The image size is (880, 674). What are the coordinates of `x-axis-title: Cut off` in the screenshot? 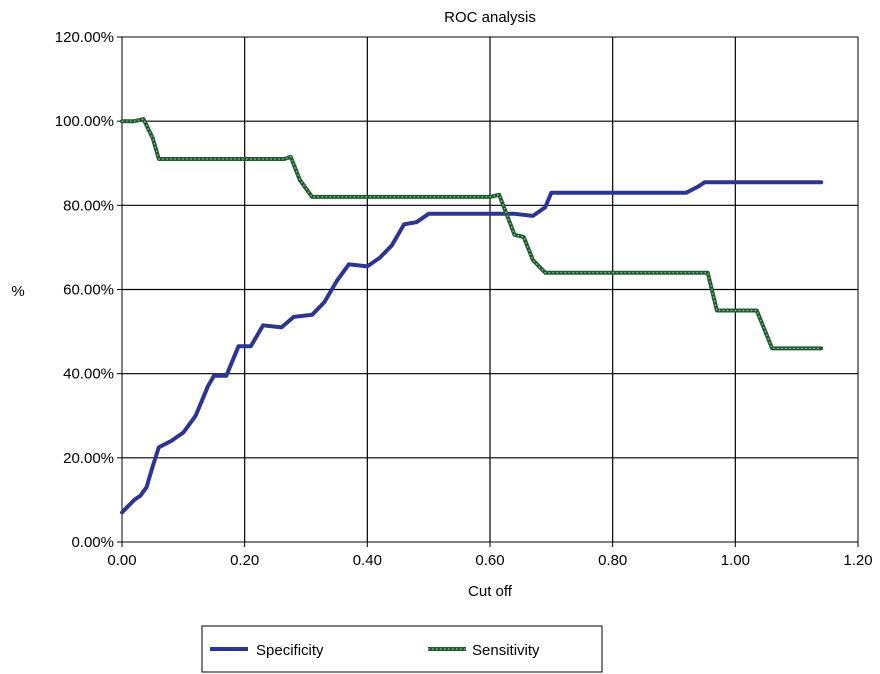 It's located at (490, 591).